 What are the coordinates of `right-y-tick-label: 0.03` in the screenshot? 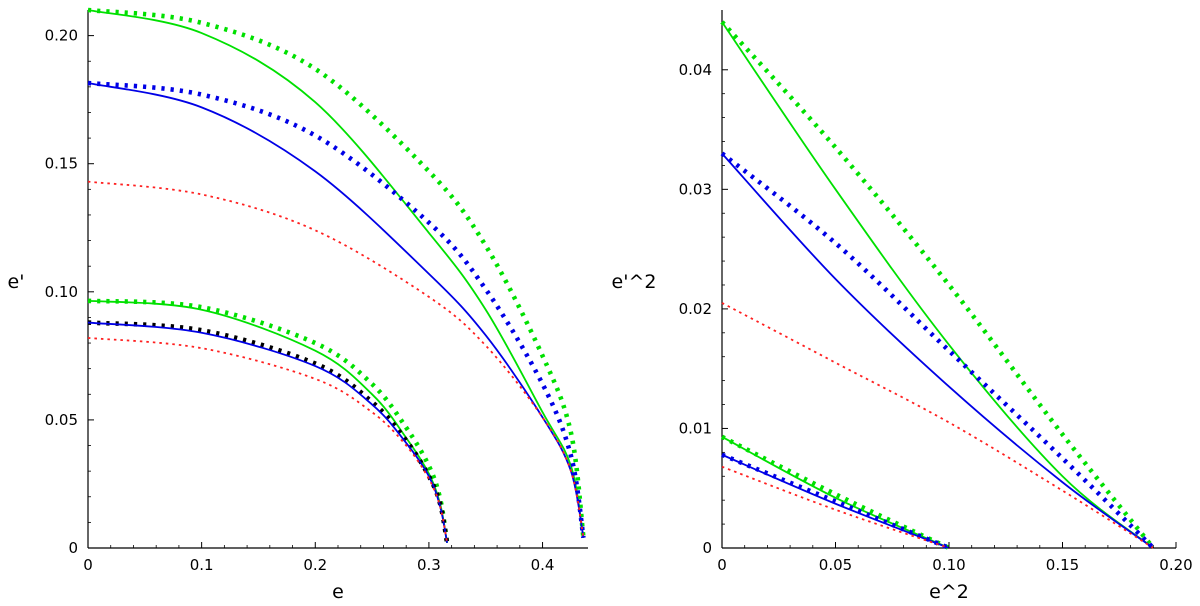 It's located at (695, 189).